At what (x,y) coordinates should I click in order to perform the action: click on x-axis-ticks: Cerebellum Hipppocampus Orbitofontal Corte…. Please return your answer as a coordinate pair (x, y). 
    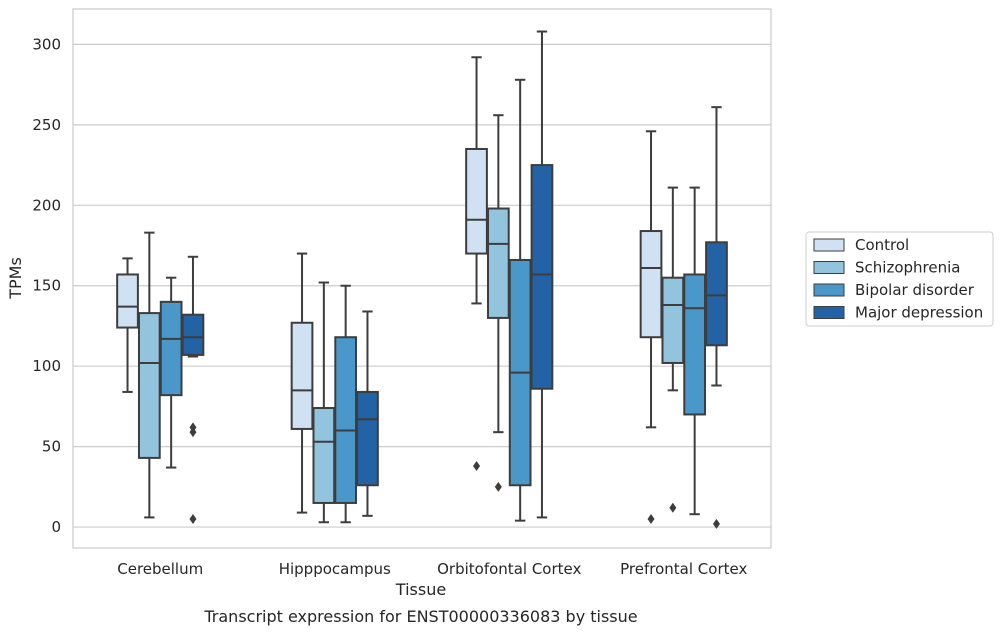
    Looking at the image, I should click on (432, 569).